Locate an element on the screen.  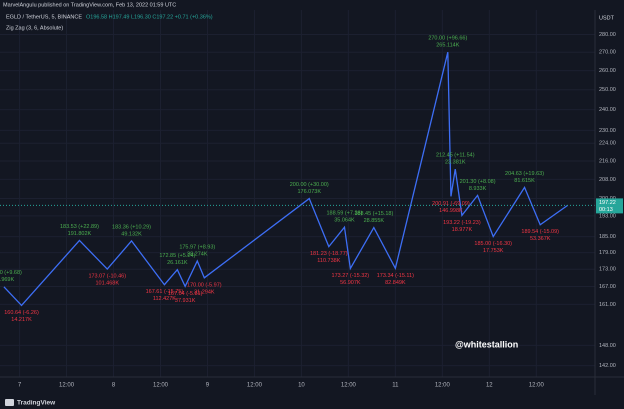
y-tick-label: 185.00 is located at coordinates (607, 237).